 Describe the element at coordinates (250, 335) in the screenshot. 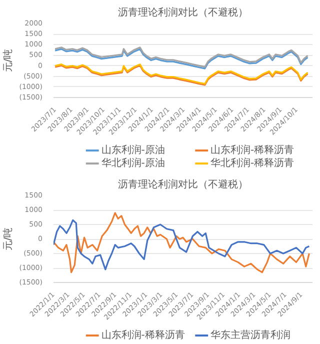

I see `legend-label: 华东主营沥青利润` at that location.